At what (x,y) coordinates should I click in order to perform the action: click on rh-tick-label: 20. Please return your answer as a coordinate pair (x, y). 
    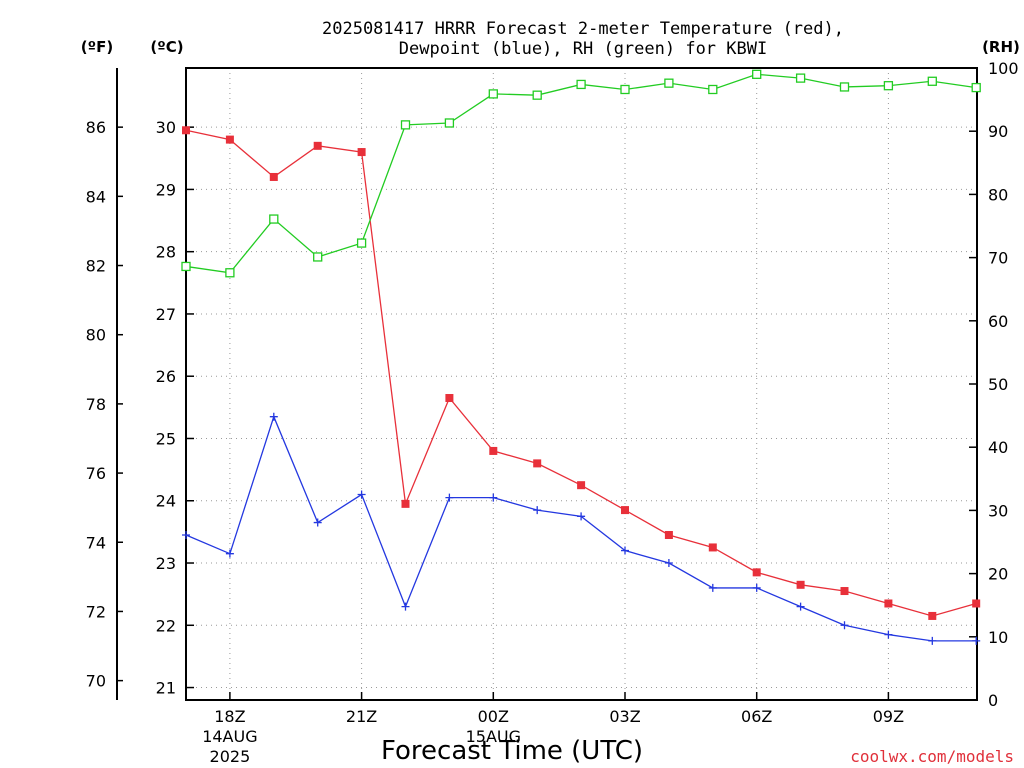
    Looking at the image, I should click on (998, 574).